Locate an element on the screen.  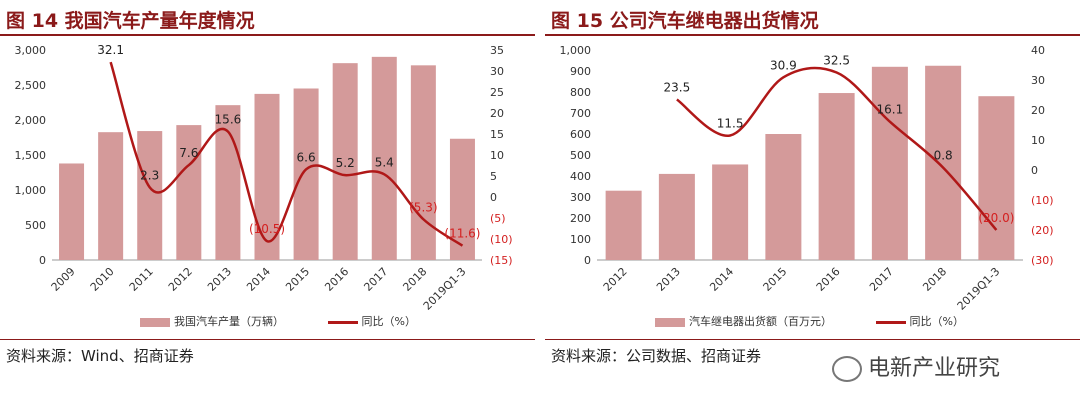
y-right-tick-label: 5 is located at coordinates (493, 176).